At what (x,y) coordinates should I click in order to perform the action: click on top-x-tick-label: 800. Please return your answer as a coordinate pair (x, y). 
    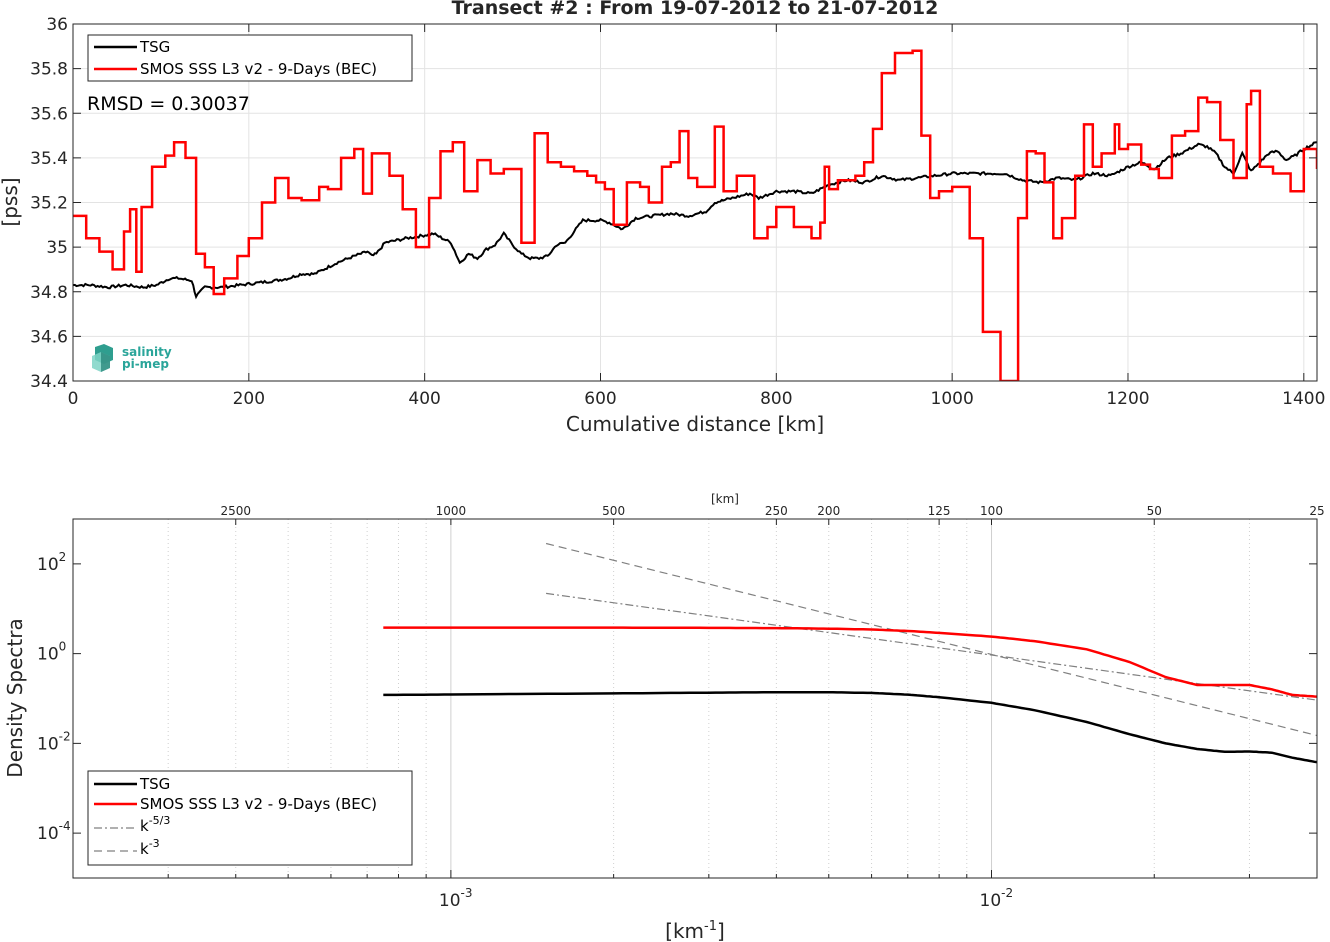
    Looking at the image, I should click on (776, 399).